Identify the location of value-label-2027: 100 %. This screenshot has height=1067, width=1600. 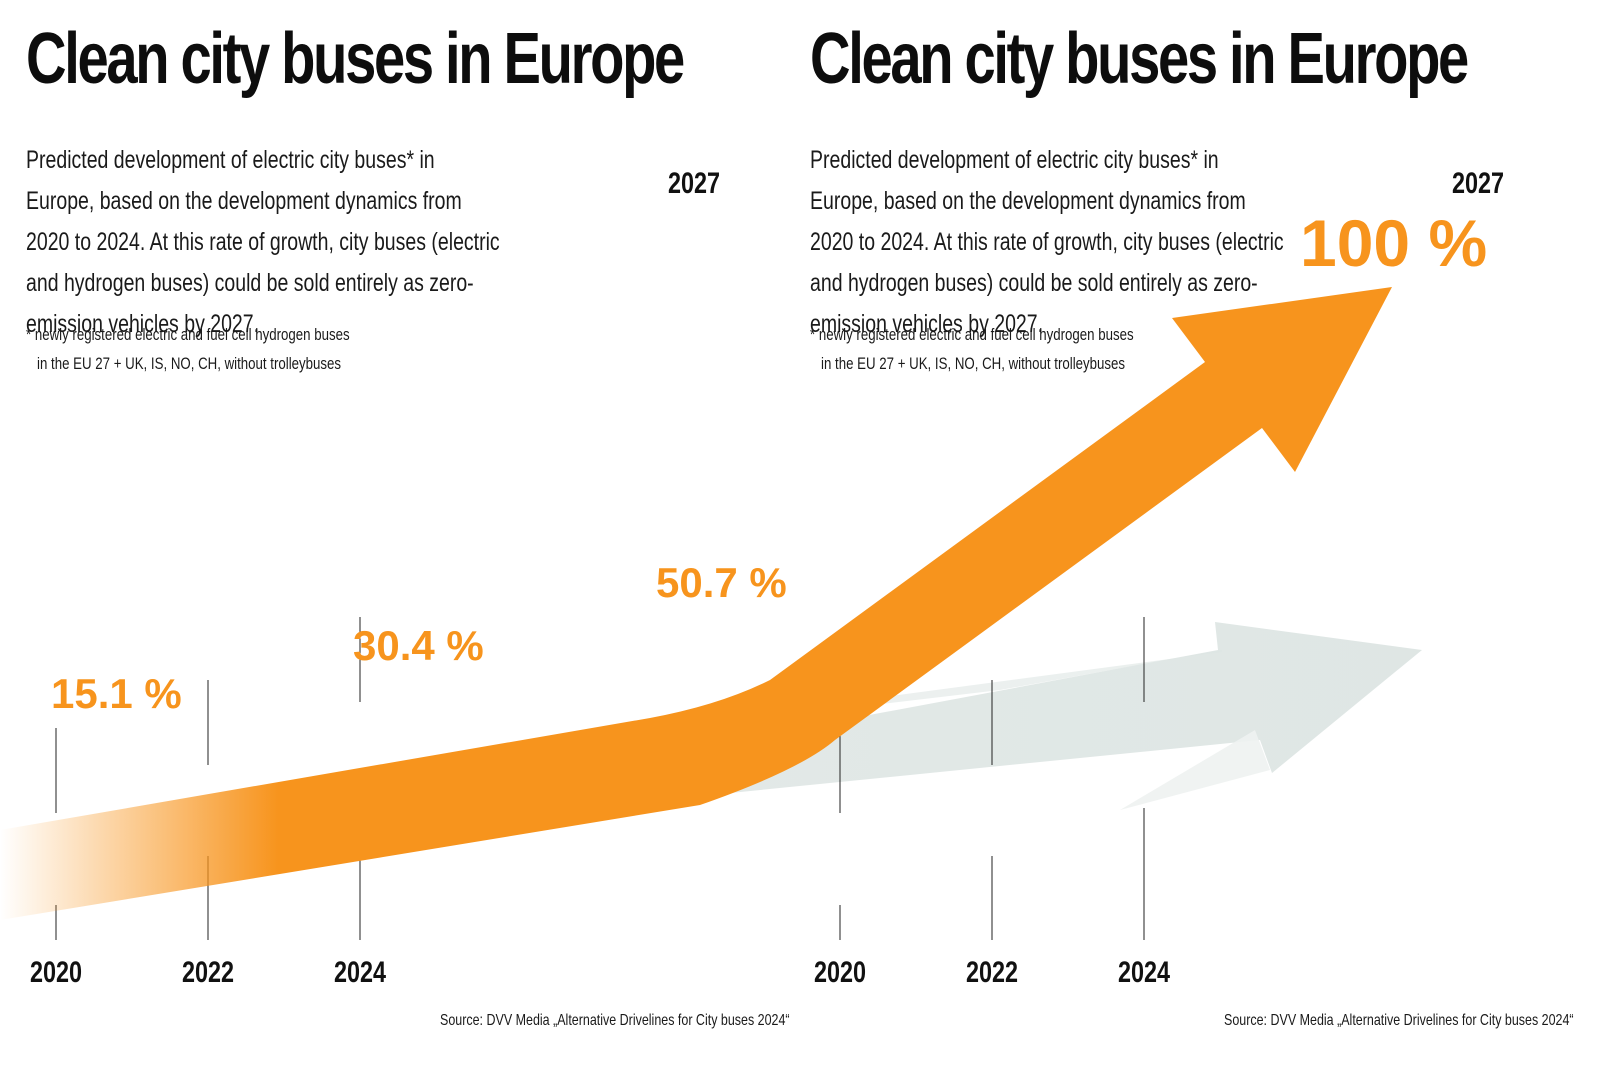
(1393, 243).